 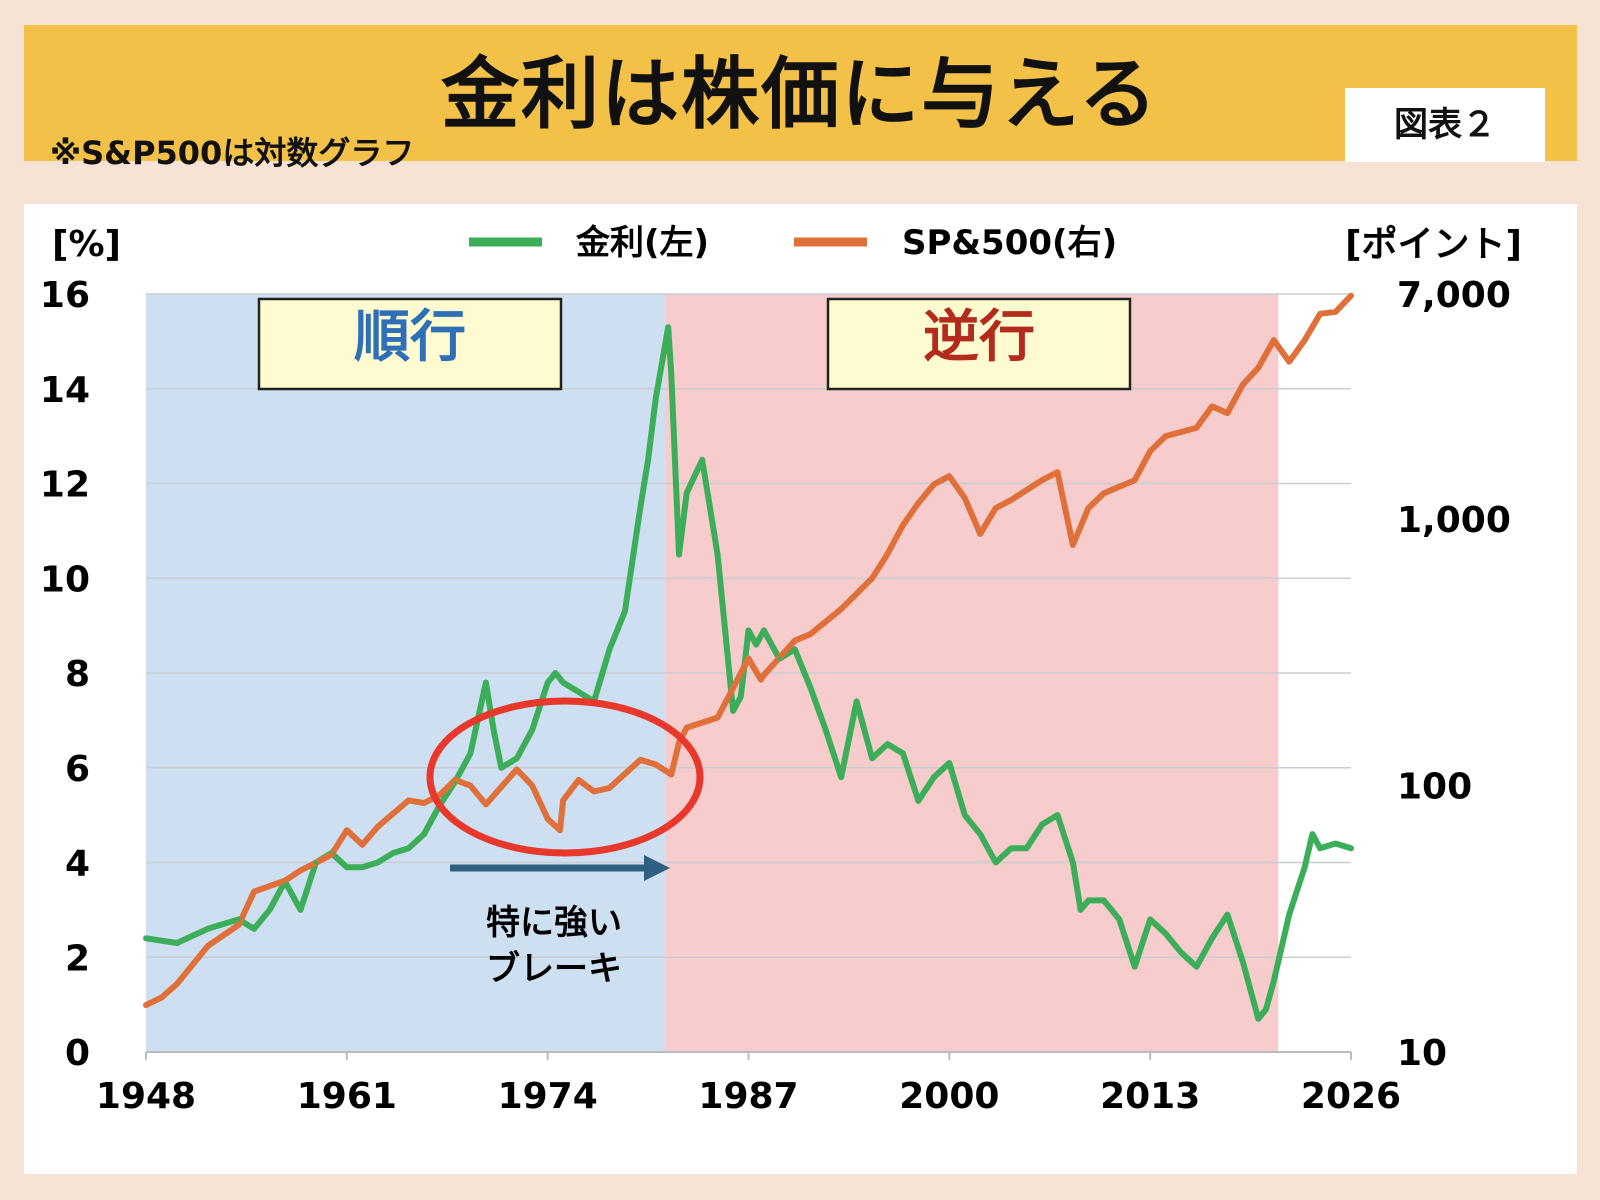 What do you see at coordinates (65, 295) in the screenshot?
I see `left-tick-label: 16` at bounding box center [65, 295].